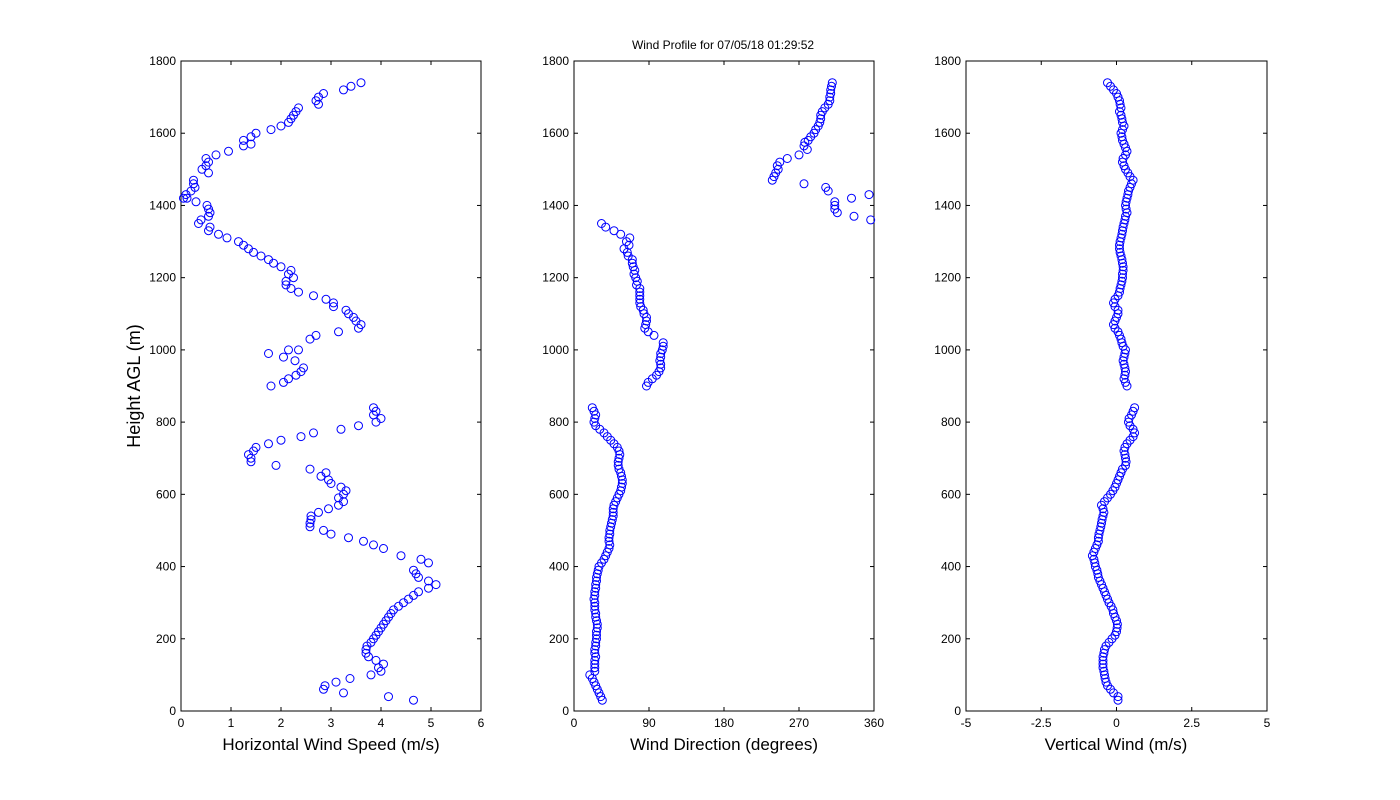 The image size is (1400, 800). I want to click on x-axis-label: Wind Direction (degrees), so click(724, 744).